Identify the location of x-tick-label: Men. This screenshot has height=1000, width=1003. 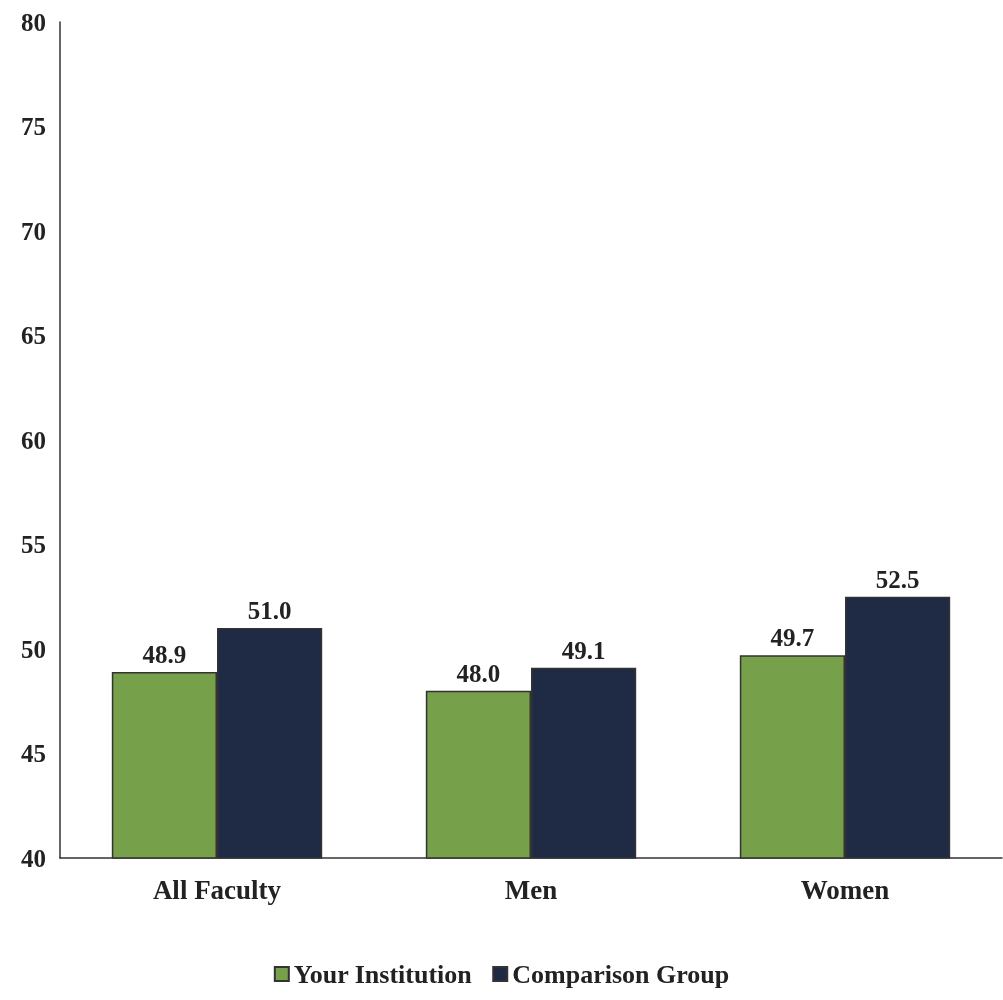
(531, 889).